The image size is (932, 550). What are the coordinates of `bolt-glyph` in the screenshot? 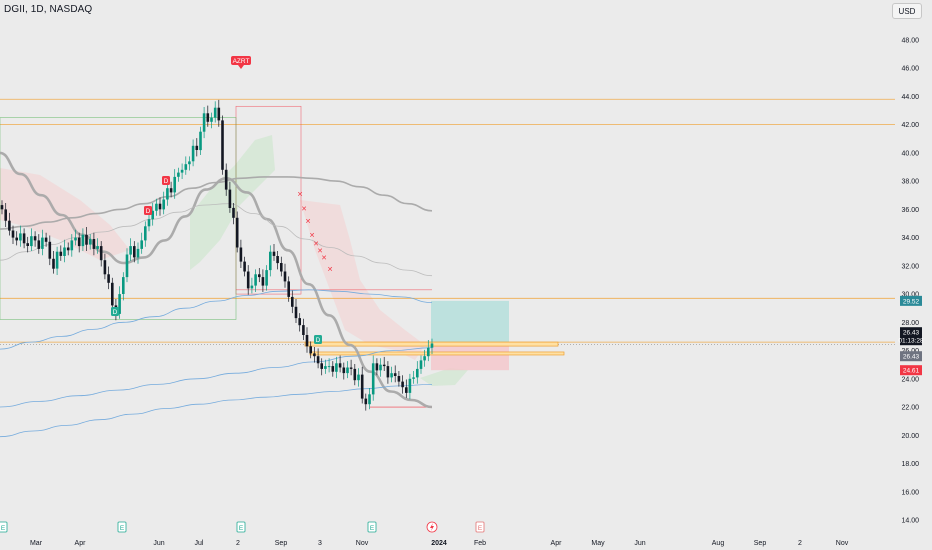 It's located at (432, 527).